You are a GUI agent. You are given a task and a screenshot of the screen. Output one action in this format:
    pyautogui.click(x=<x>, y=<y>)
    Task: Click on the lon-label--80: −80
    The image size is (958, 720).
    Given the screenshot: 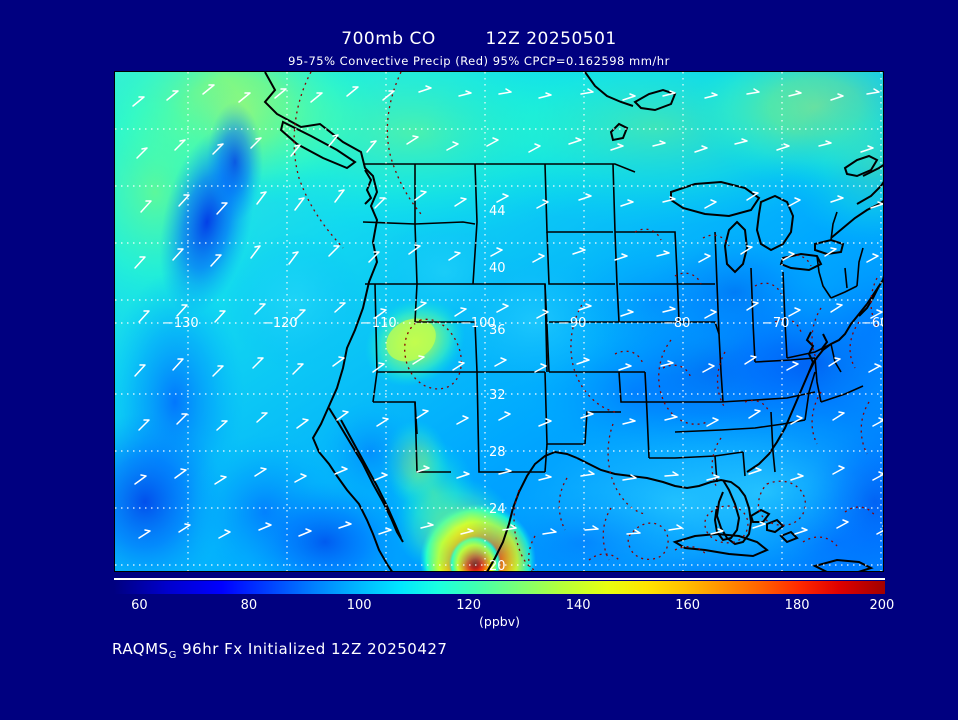 What is the action you would take?
    pyautogui.click(x=676, y=323)
    